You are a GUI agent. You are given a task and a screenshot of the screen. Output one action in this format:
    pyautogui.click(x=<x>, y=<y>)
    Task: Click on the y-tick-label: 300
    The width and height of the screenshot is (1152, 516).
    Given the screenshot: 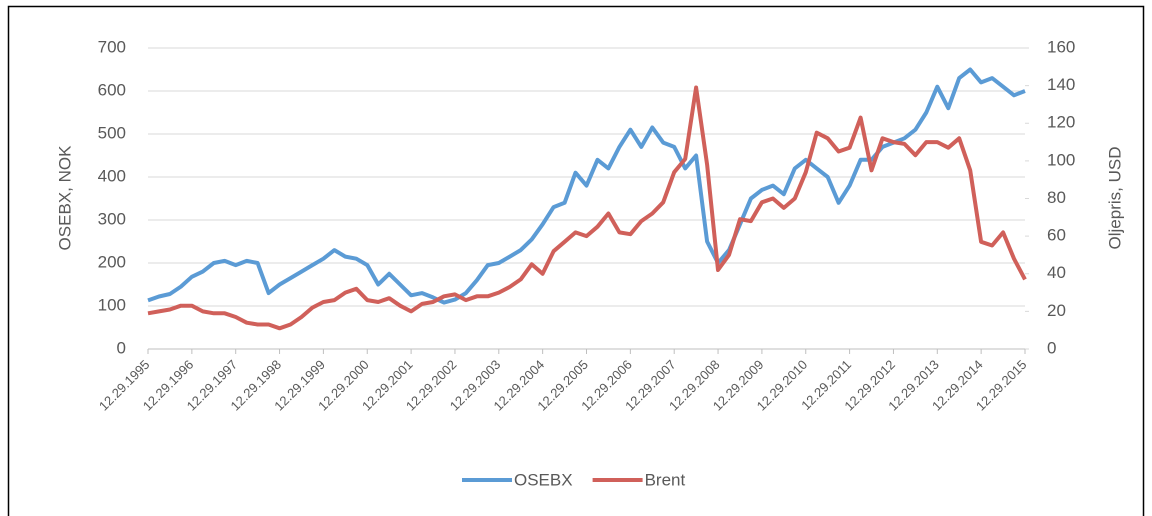 What is the action you would take?
    pyautogui.click(x=112, y=218)
    